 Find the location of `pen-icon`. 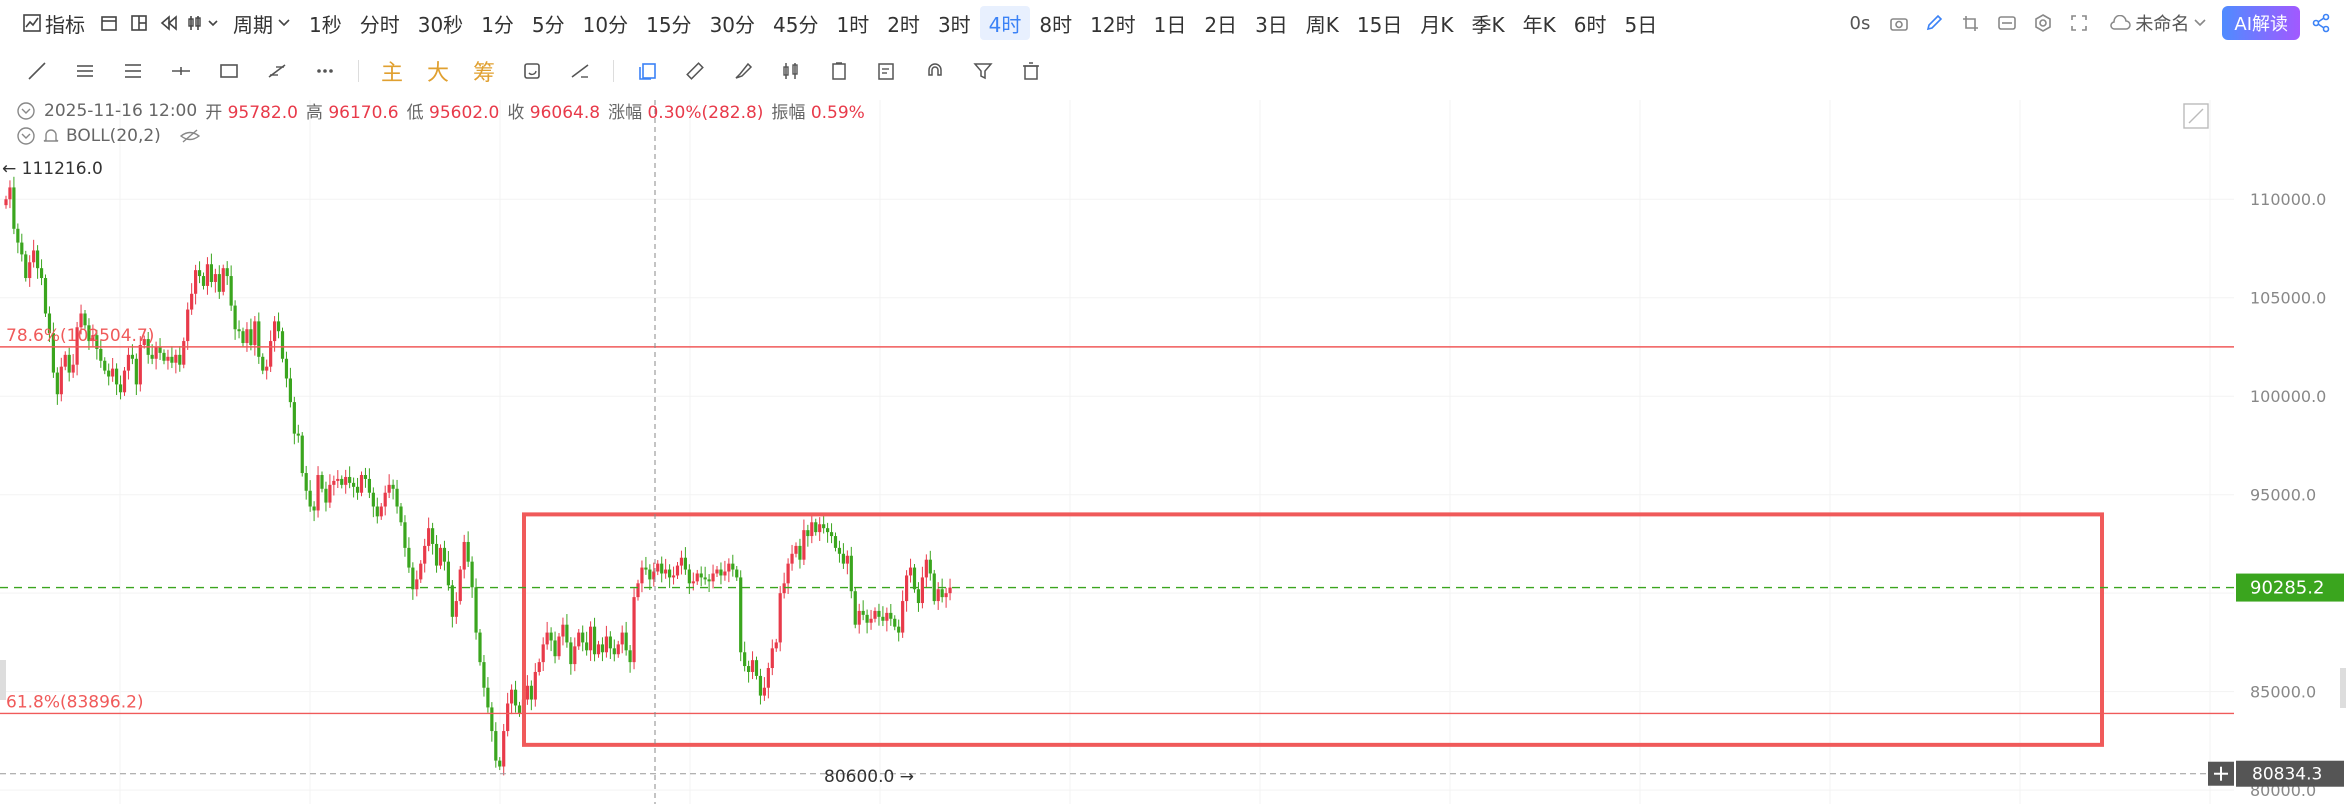

pen-icon is located at coordinates (1935, 23).